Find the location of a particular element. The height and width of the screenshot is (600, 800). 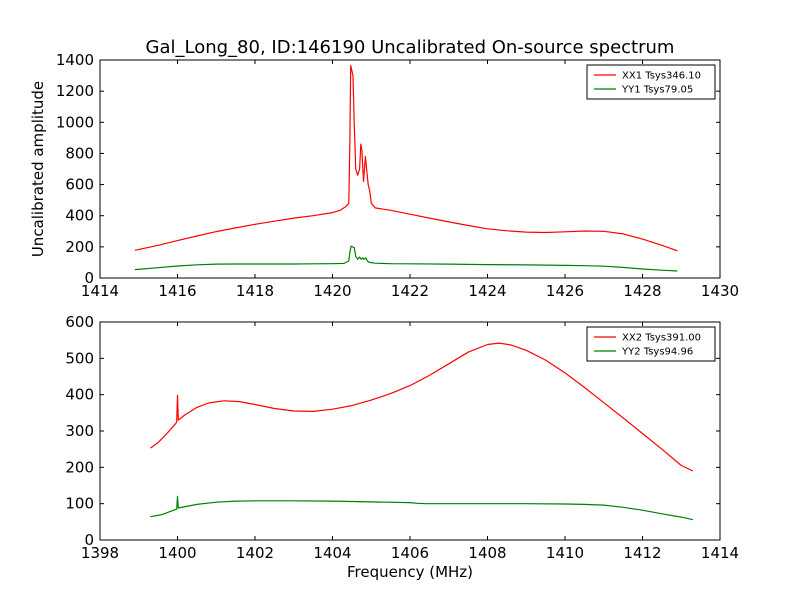

x-tick-label: 1416 is located at coordinates (177, 291).